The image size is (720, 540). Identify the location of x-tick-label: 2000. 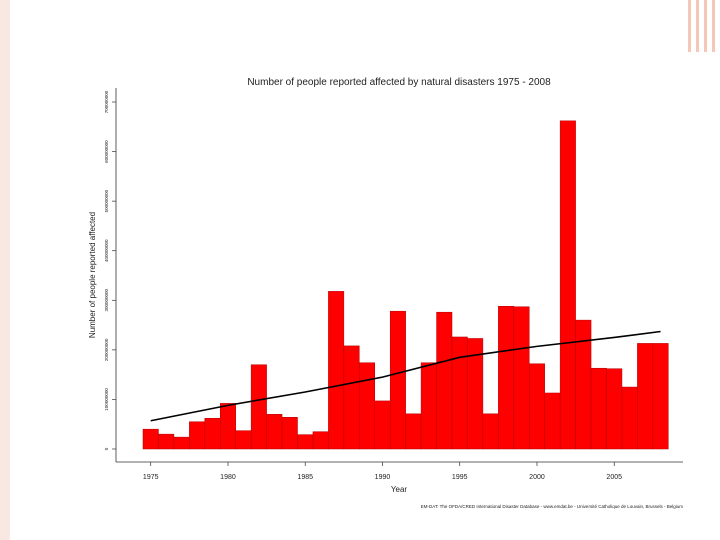
(537, 477).